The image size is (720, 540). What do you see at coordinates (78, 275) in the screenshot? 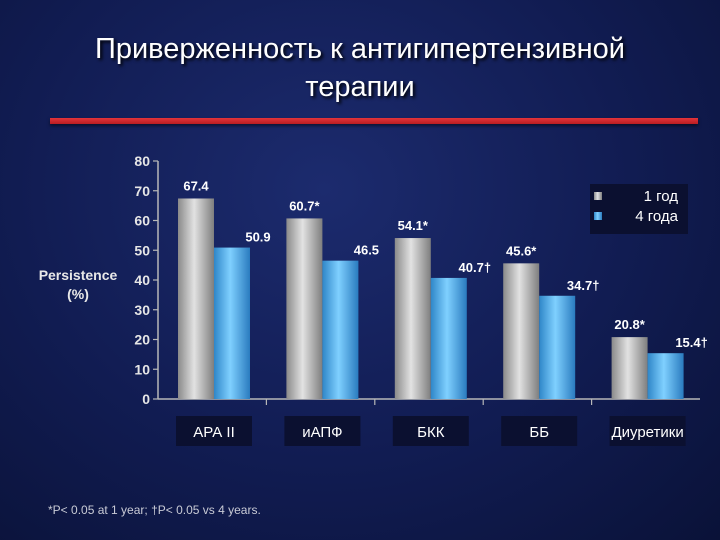
I see `y-axis-title-line-1: Persistence` at bounding box center [78, 275].